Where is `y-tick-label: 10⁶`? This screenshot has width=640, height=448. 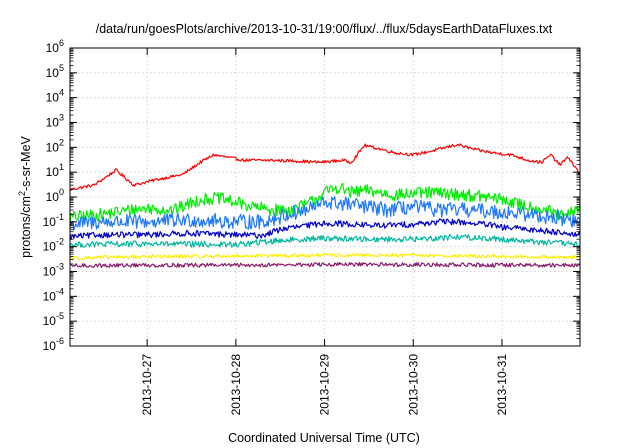 y-tick-label: 10⁶ is located at coordinates (55, 46).